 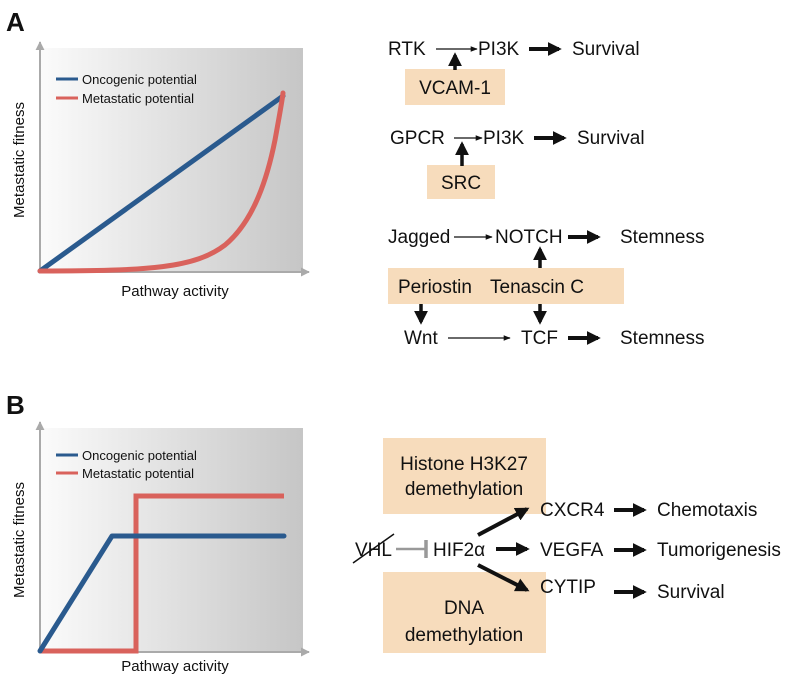 I want to click on arrow-hif-cxcr4, so click(x=503, y=522).